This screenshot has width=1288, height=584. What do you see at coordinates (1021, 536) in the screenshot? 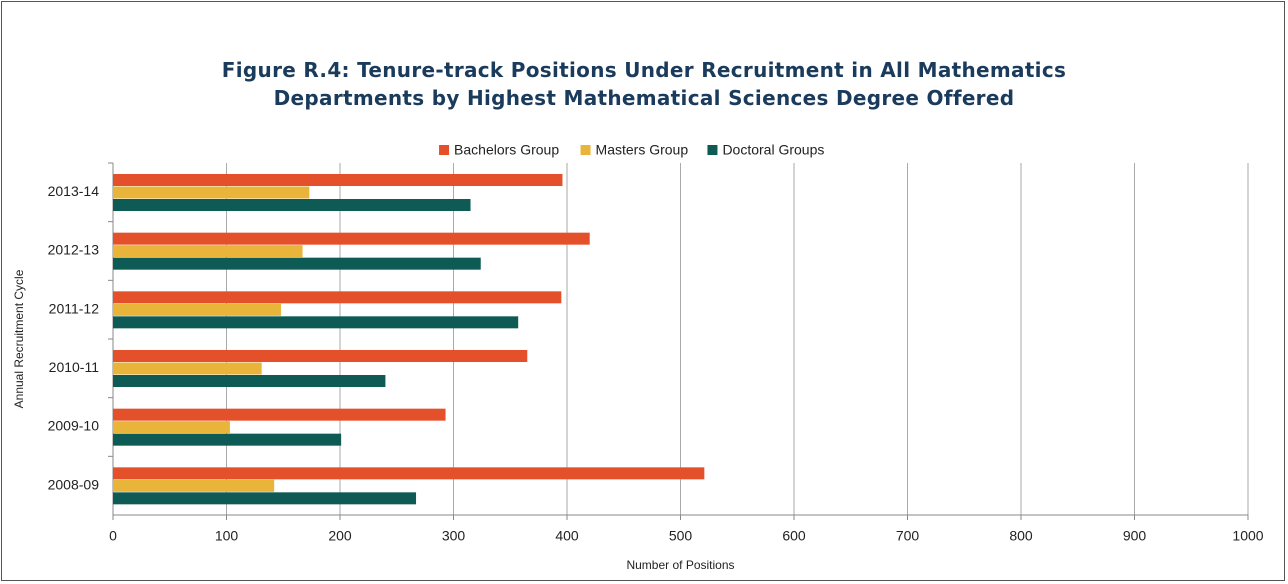
I see `x-tick-label: 800` at bounding box center [1021, 536].